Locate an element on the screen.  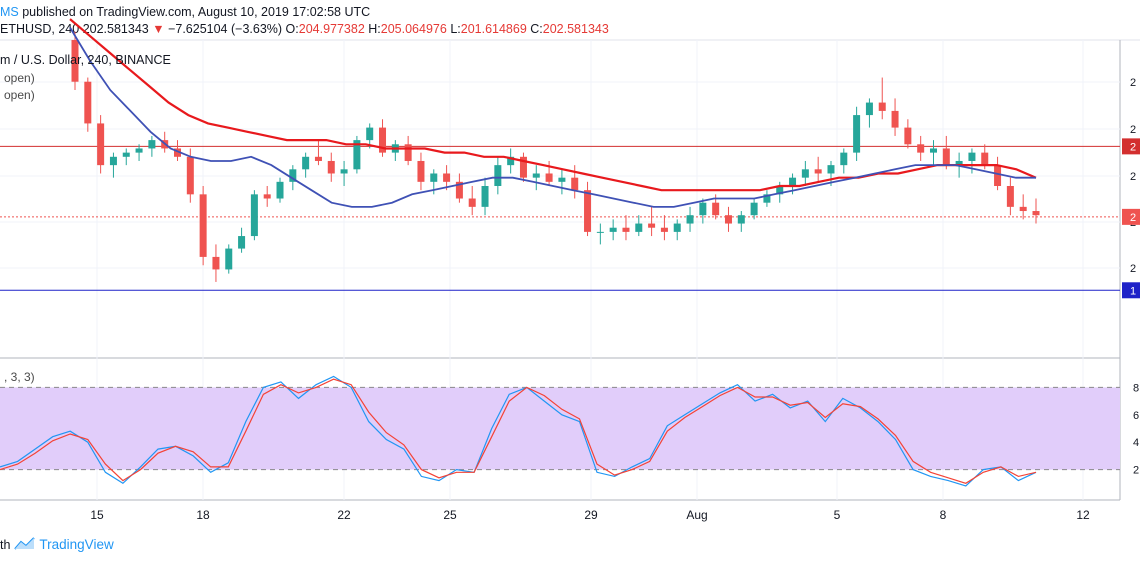
ohlc-open-label: O: is located at coordinates (292, 29).